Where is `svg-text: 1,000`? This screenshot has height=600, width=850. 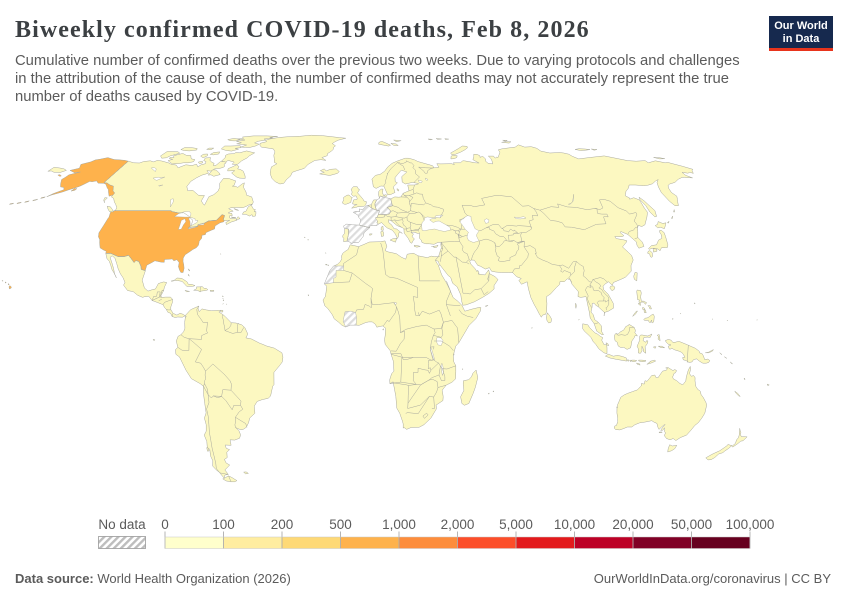
svg-text: 1,000 is located at coordinates (399, 524).